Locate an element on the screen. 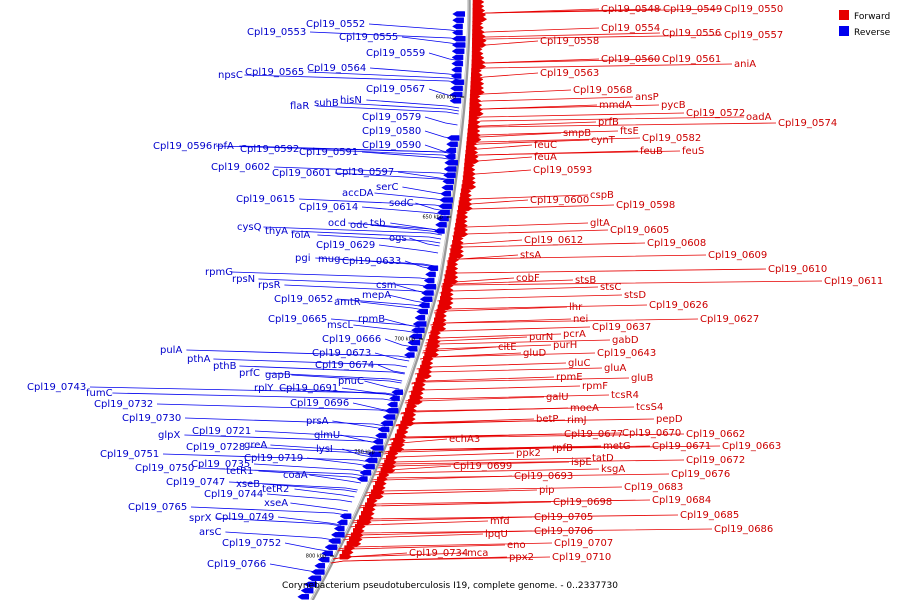 This screenshot has width=900, height=600. forward-gene-label: Cpl19_0572 is located at coordinates (715, 113).